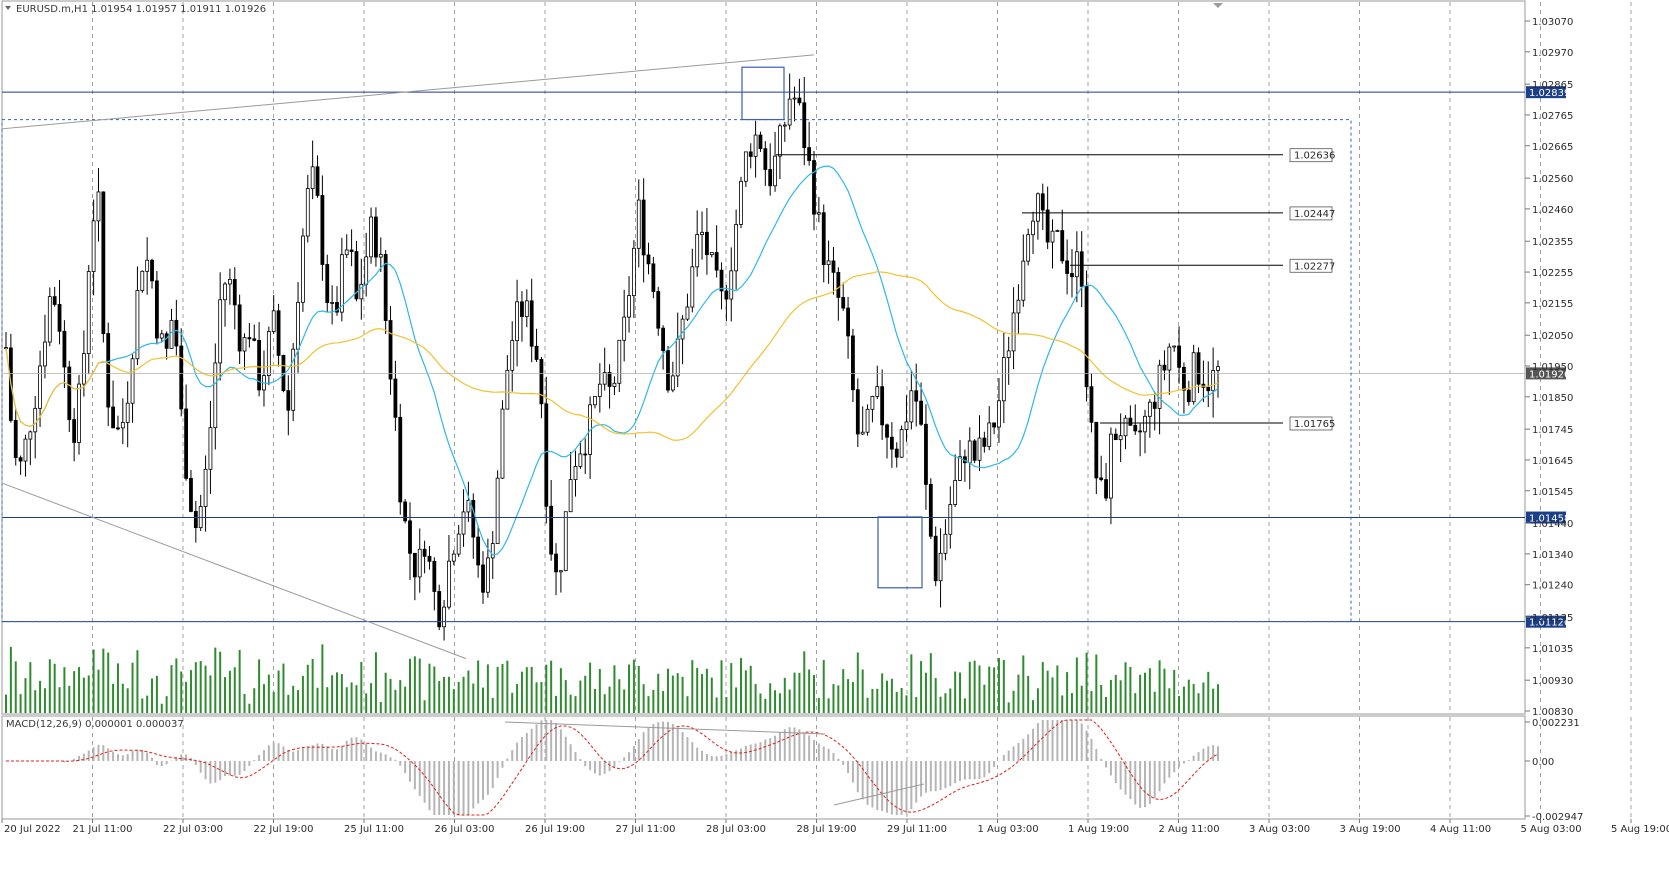  Describe the element at coordinates (1279, 829) in the screenshot. I see `time-tick-label: 3 Aug 03:00` at that location.